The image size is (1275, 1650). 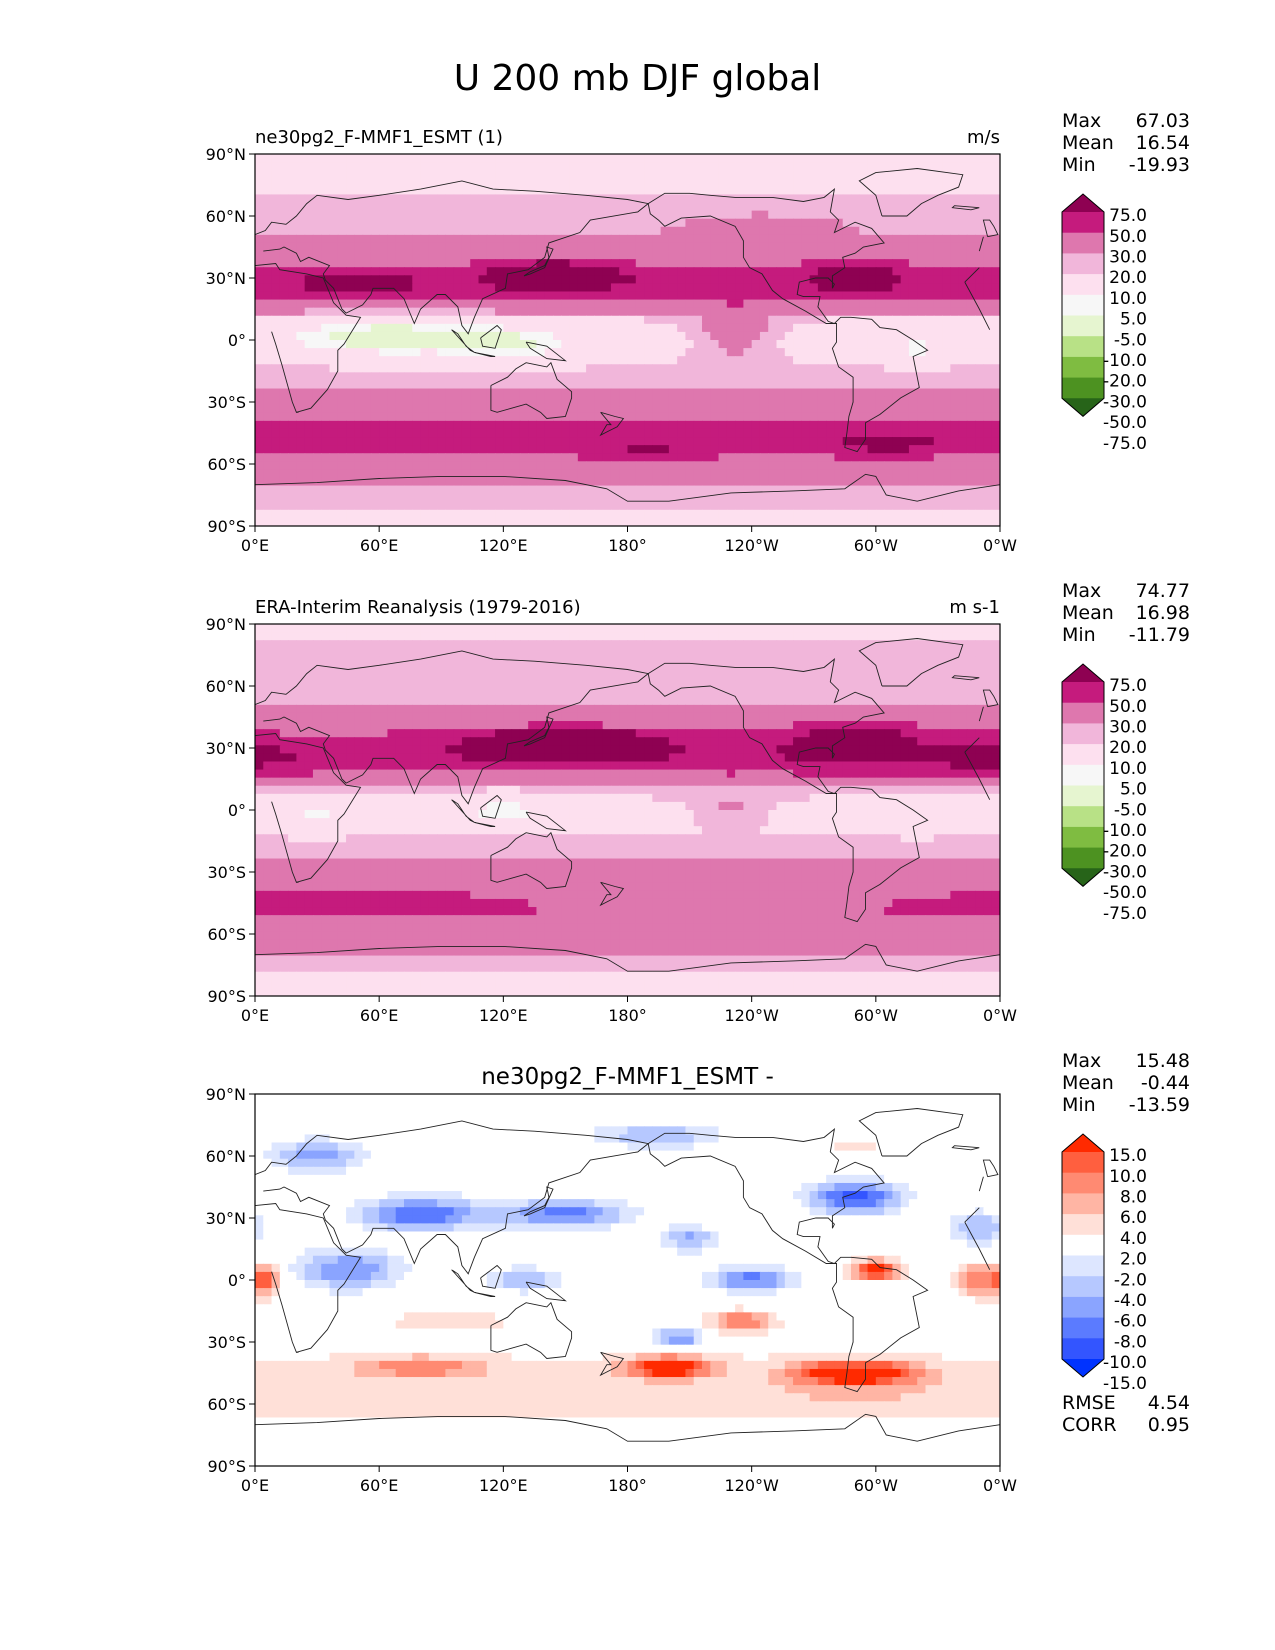 What do you see at coordinates (1088, 143) in the screenshot?
I see `stat-mean-label: Mean` at bounding box center [1088, 143].